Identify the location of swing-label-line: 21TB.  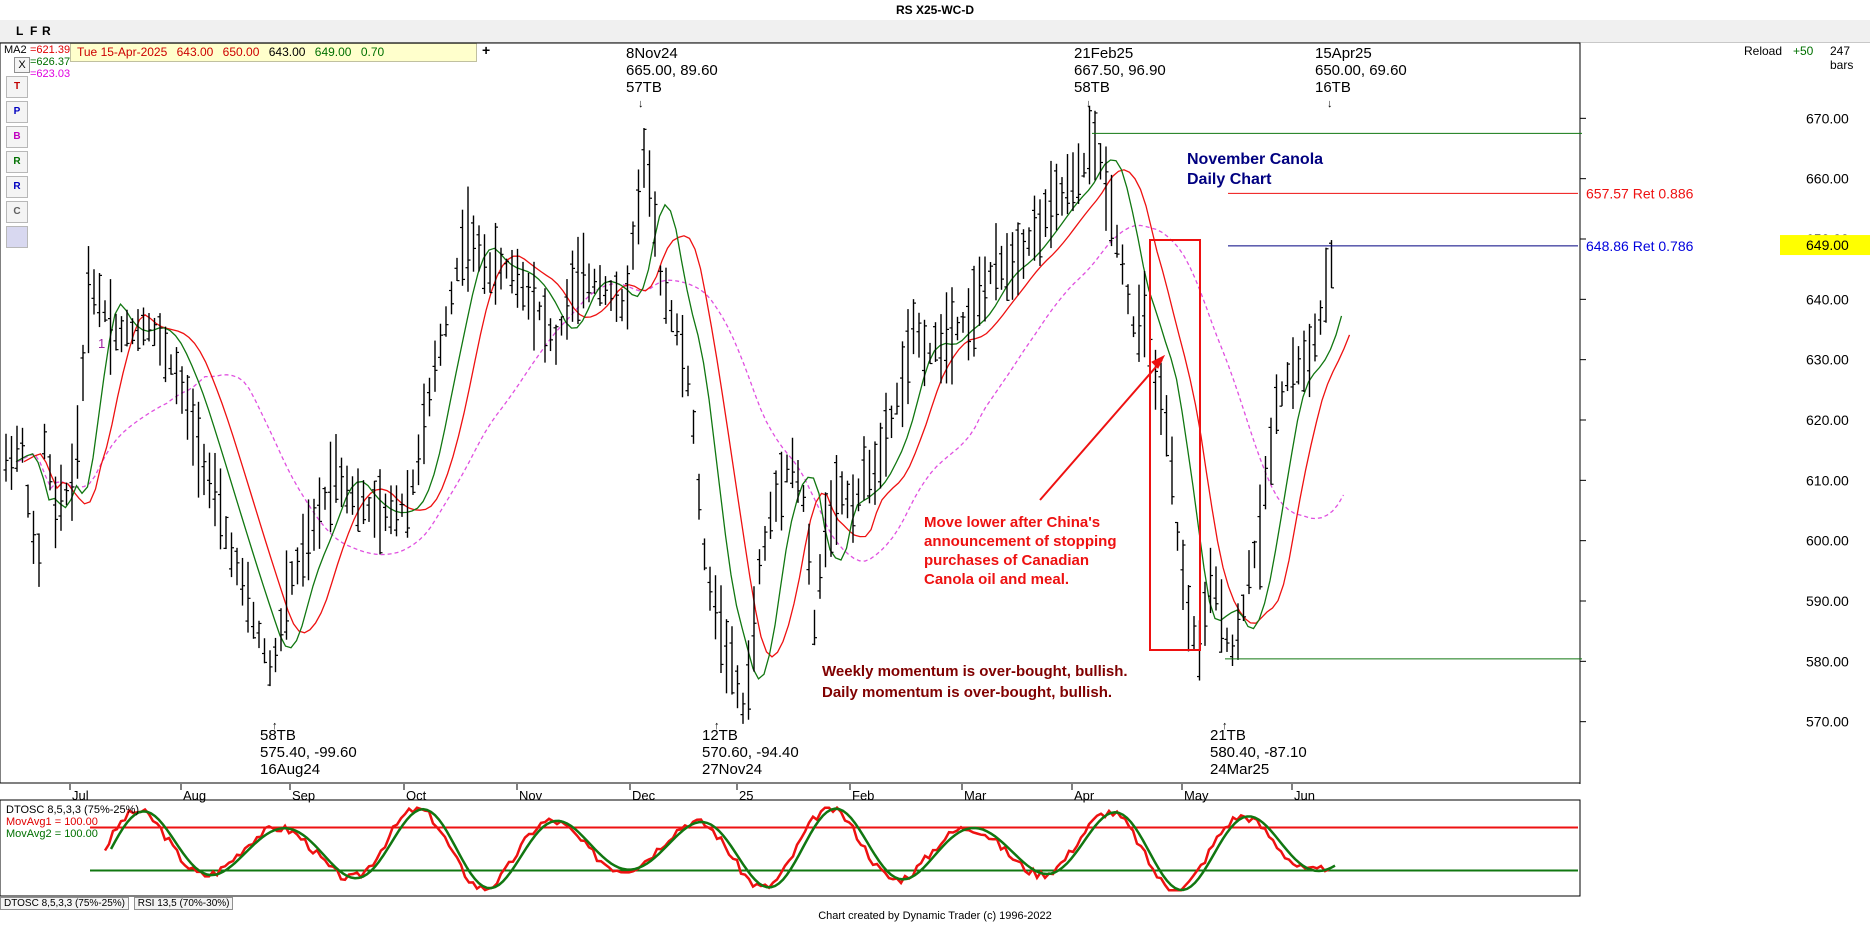
(1228, 735).